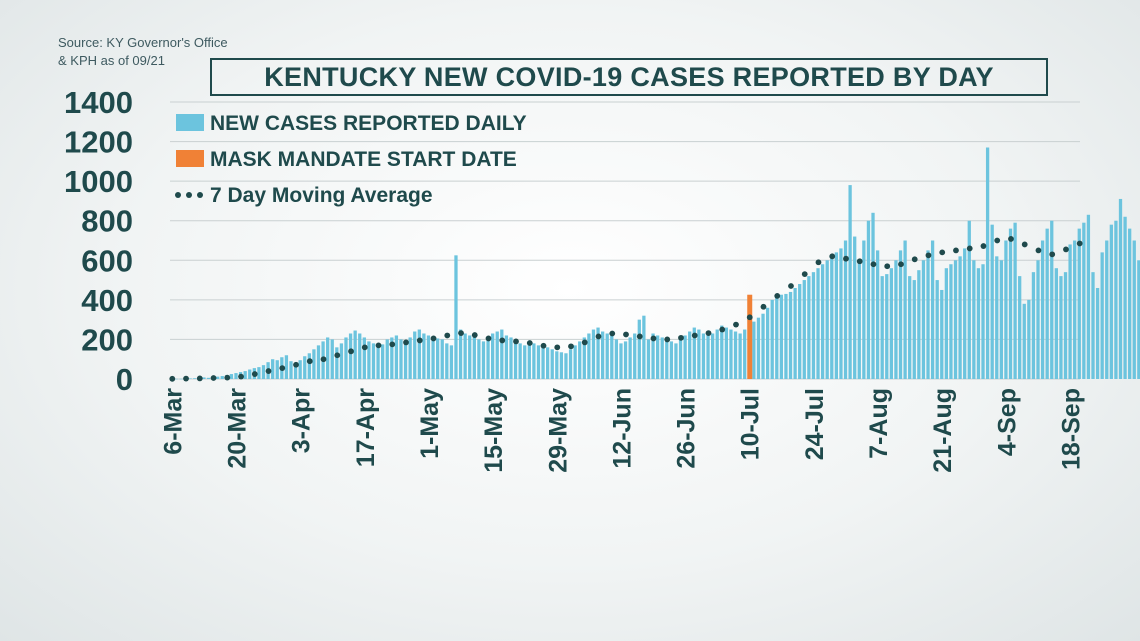 The width and height of the screenshot is (1140, 641). What do you see at coordinates (190, 158) in the screenshot?
I see `legend-swatch-mandate` at bounding box center [190, 158].